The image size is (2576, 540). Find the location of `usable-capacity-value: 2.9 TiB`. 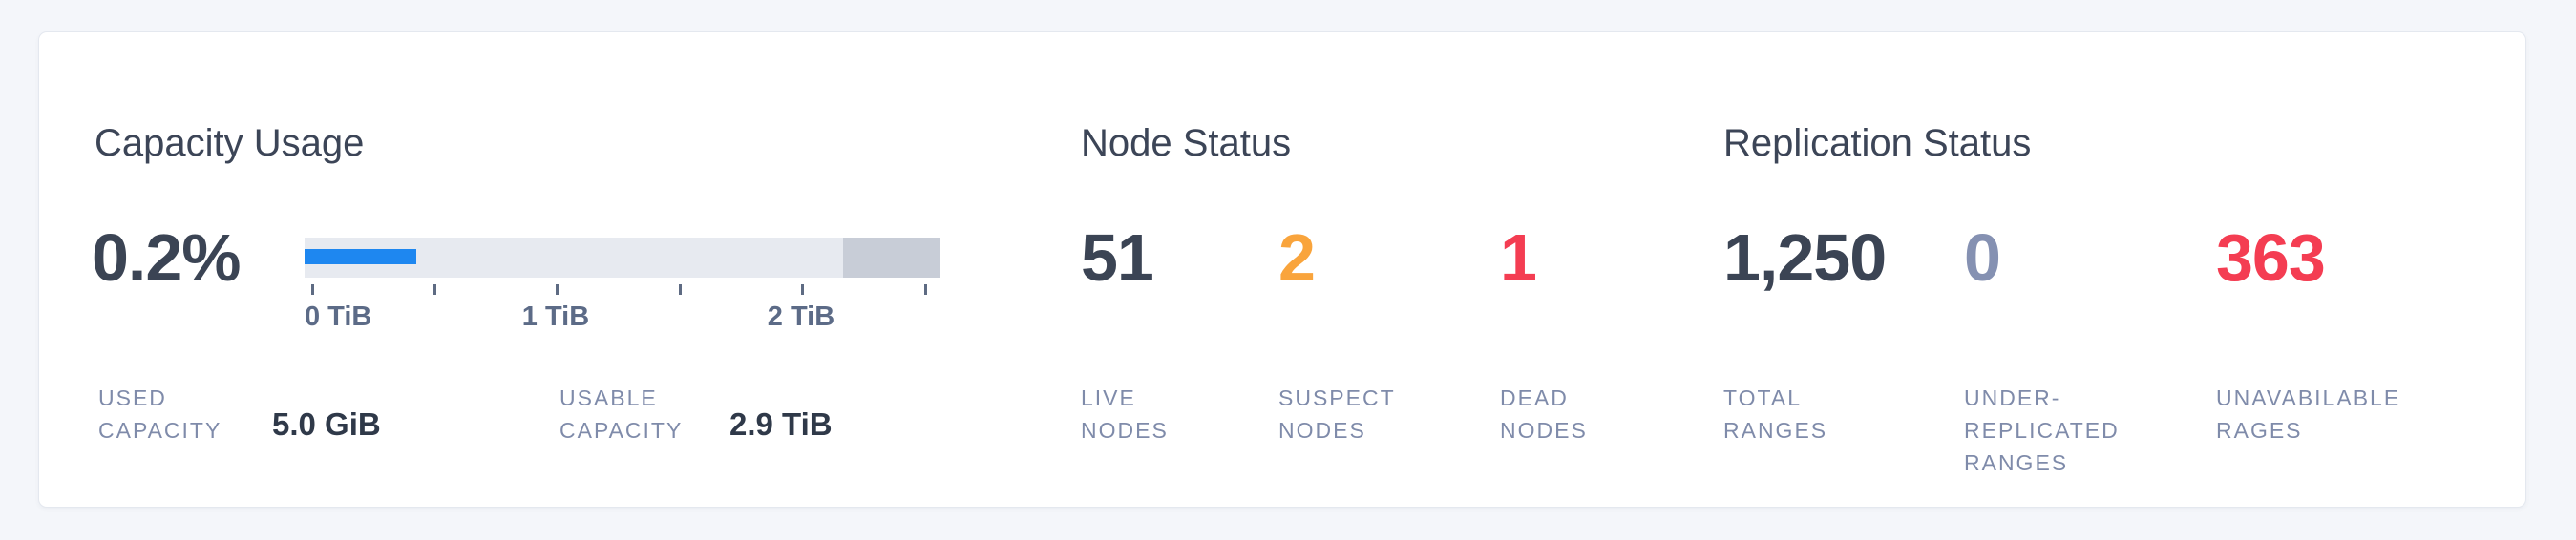

usable-capacity-value: 2.9 TiB is located at coordinates (781, 424).